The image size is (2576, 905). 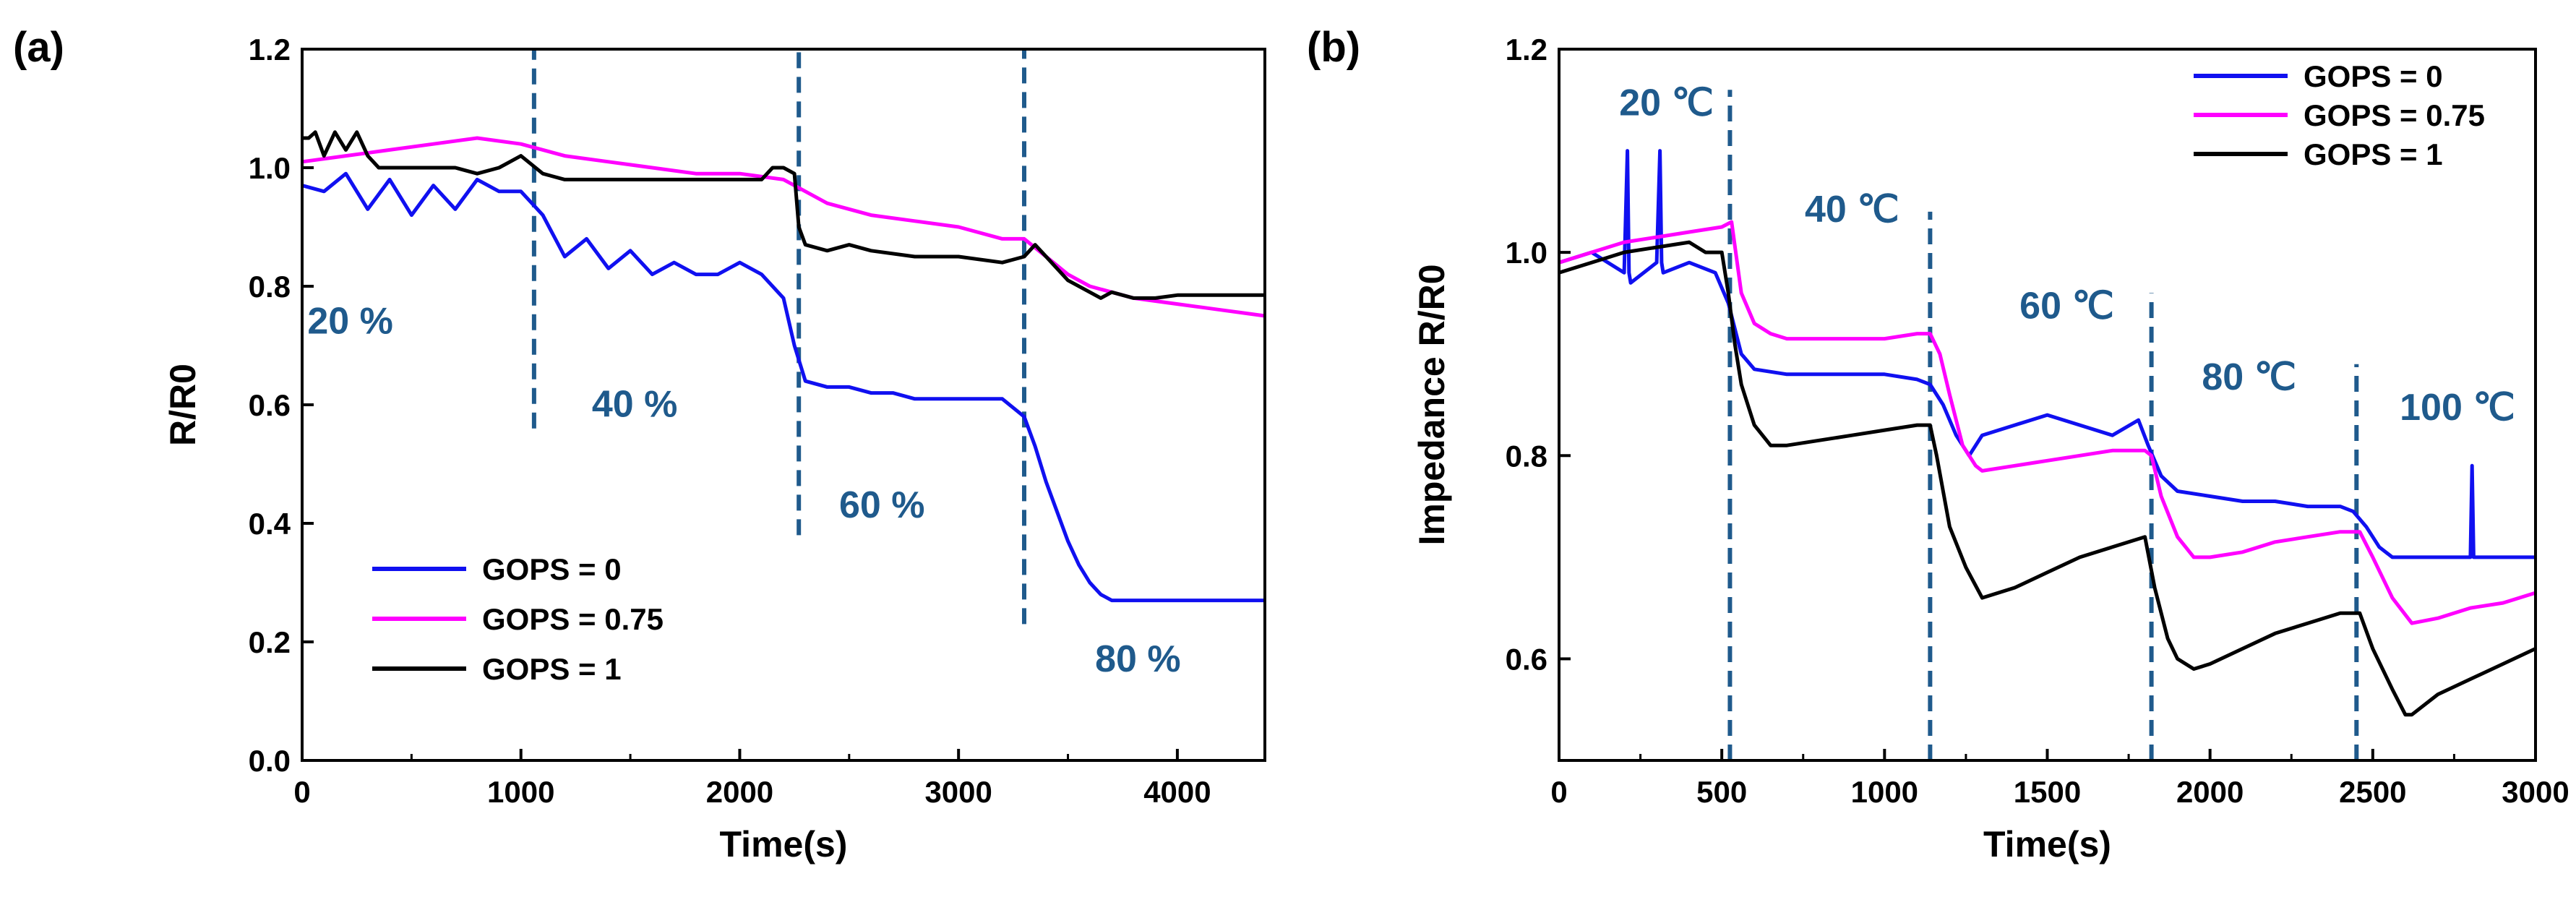 What do you see at coordinates (183, 405) in the screenshot?
I see `y-axis-title: R/R0` at bounding box center [183, 405].